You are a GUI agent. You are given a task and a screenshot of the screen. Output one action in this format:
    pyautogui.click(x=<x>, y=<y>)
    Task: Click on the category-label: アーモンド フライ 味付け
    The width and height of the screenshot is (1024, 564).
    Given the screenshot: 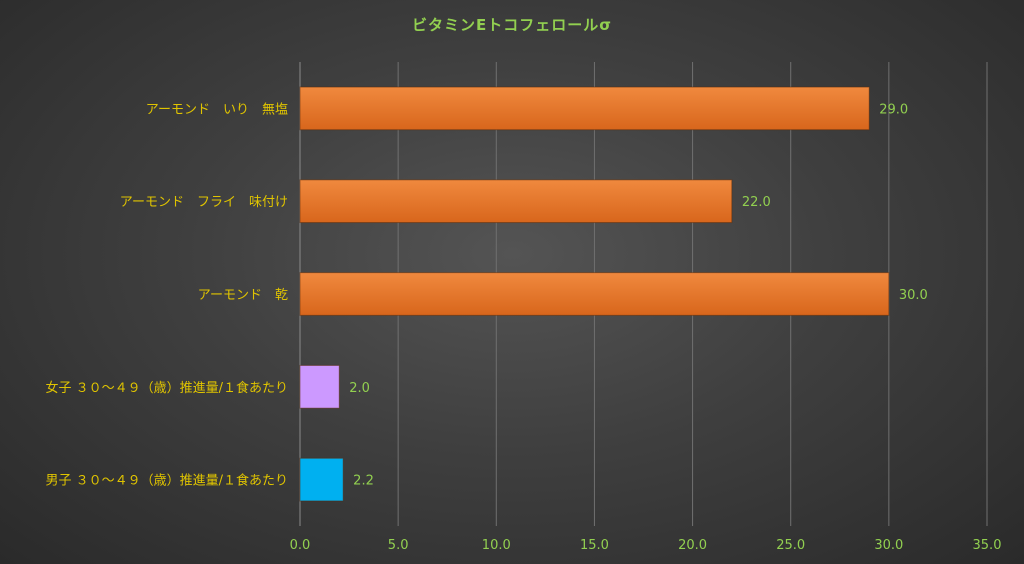 What is the action you would take?
    pyautogui.click(x=204, y=202)
    